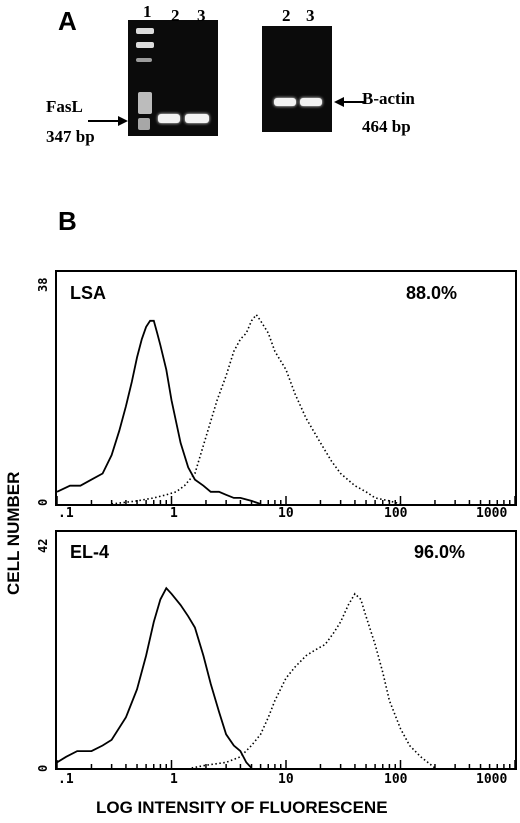 The width and height of the screenshot is (520, 823). I want to click on histogram-lsa-percent: 88.0%, so click(432, 293).